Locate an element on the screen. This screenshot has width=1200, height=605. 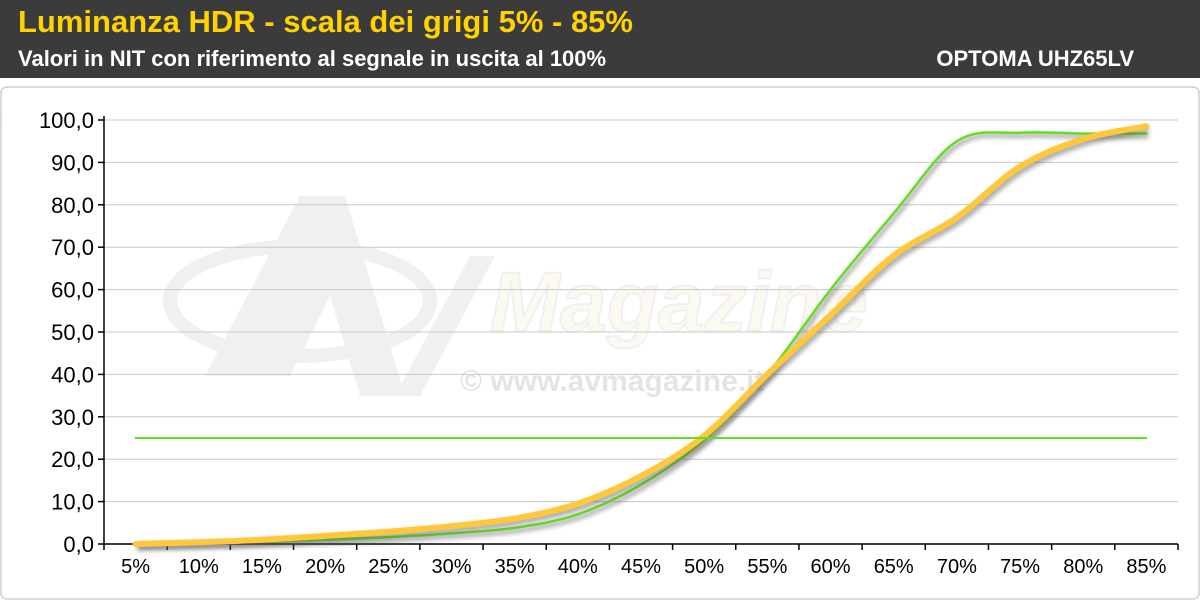
x-tick-label: 75% is located at coordinates (1020, 567).